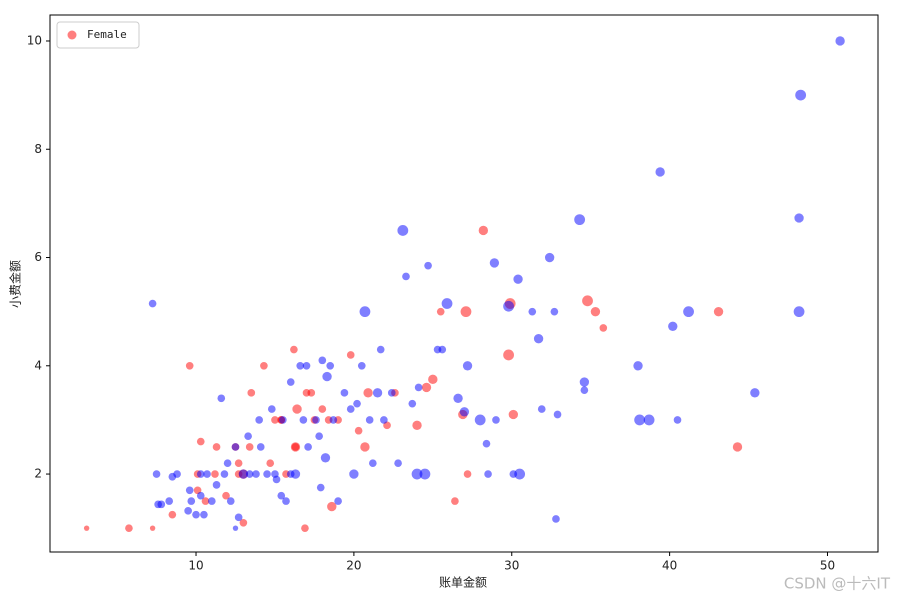 The width and height of the screenshot is (897, 600). Describe the element at coordinates (669, 566) in the screenshot. I see `x-tick-label: 40` at that location.